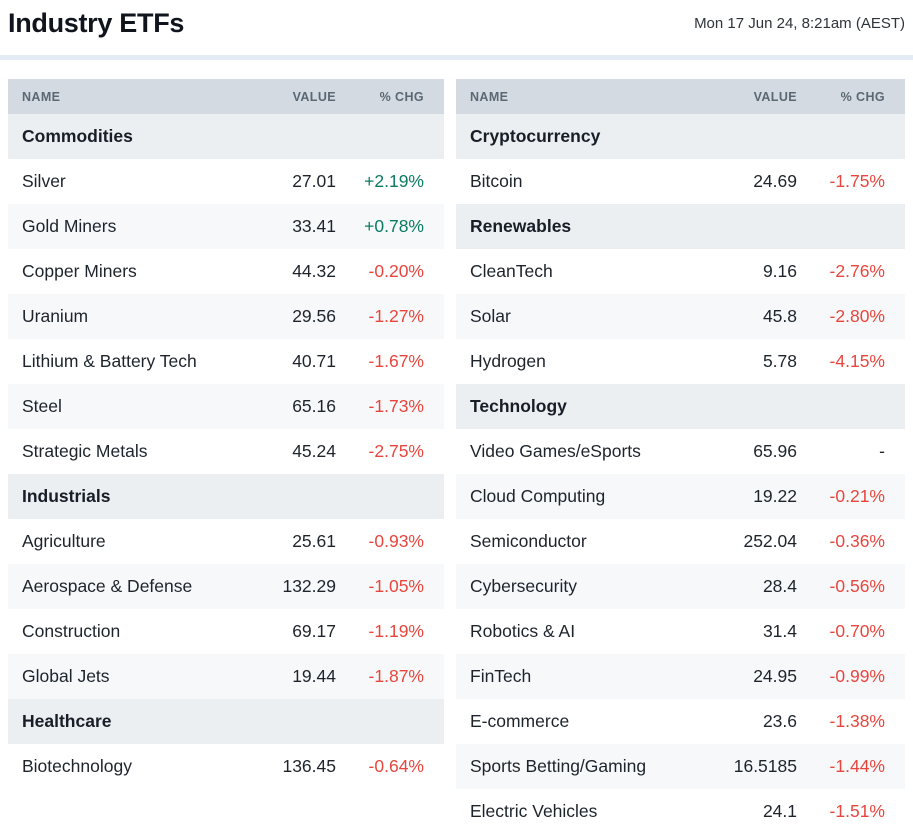 This screenshot has height=839, width=913. Describe the element at coordinates (66, 496) in the screenshot. I see `section-title: Industrials` at that location.